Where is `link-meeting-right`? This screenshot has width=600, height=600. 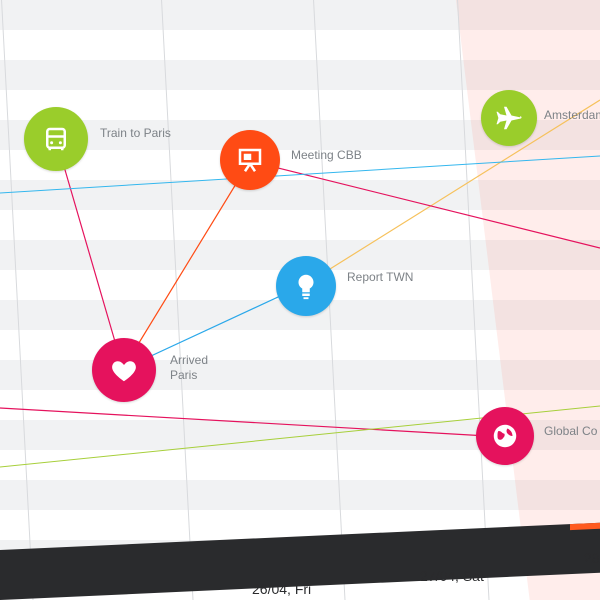 link-meeting-right is located at coordinates (424, 204).